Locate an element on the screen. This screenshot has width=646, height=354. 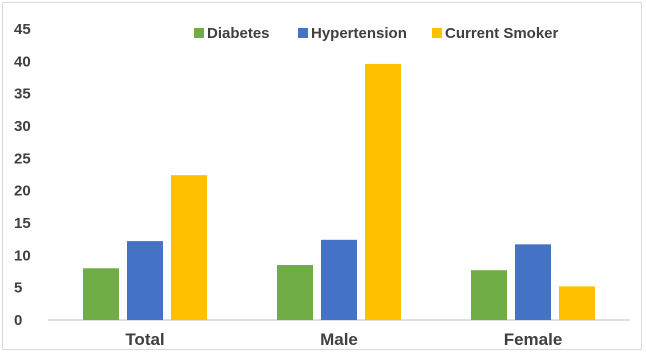
y-axis-tick-labels: 0 5 10 15 20 25 30 35 40 45 is located at coordinates (22, 175).